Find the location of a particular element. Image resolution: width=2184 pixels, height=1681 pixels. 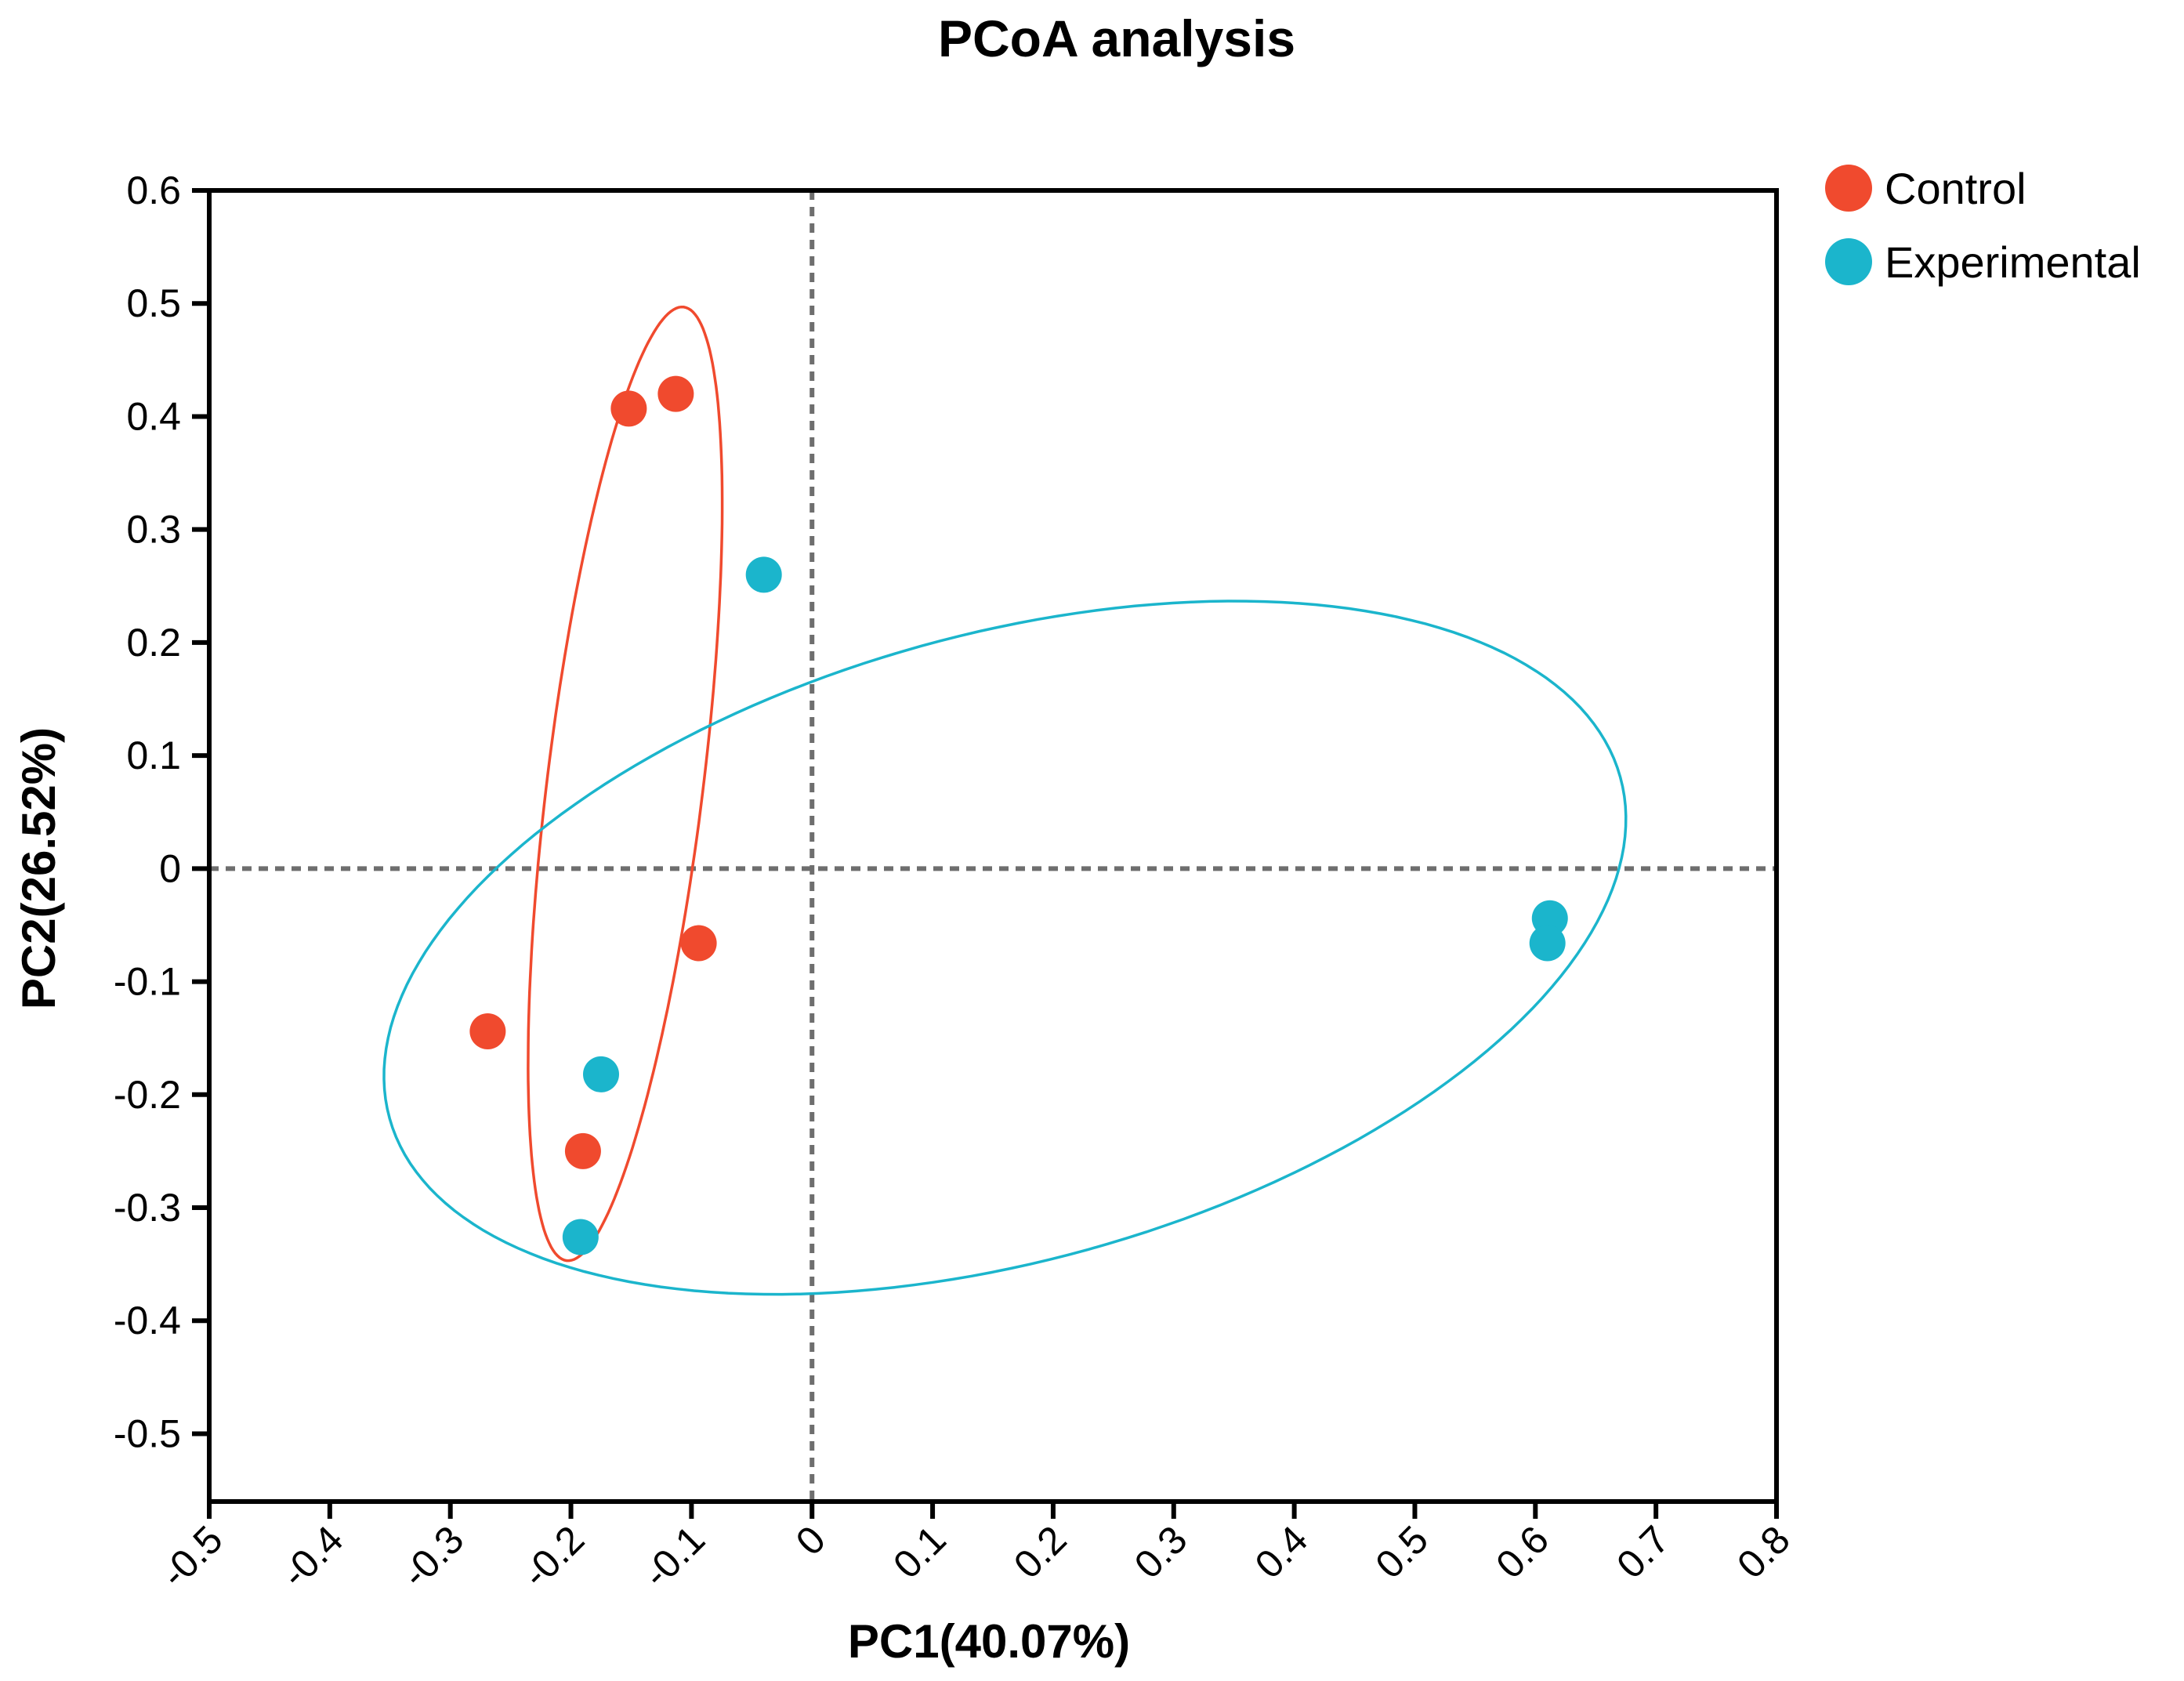

x-tick-label: 0 is located at coordinates (811, 1540).